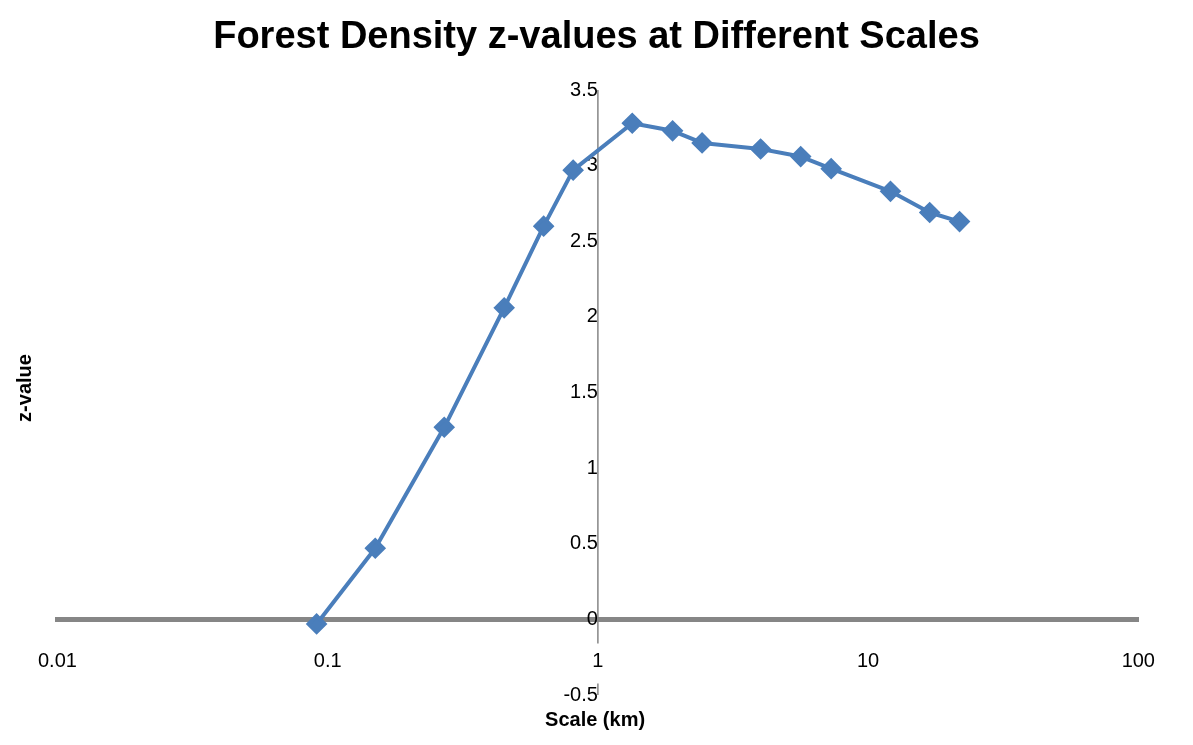 This screenshot has height=745, width=1193. What do you see at coordinates (596, 35) in the screenshot?
I see `chart-title: Forest Density z-values at Different Scales` at bounding box center [596, 35].